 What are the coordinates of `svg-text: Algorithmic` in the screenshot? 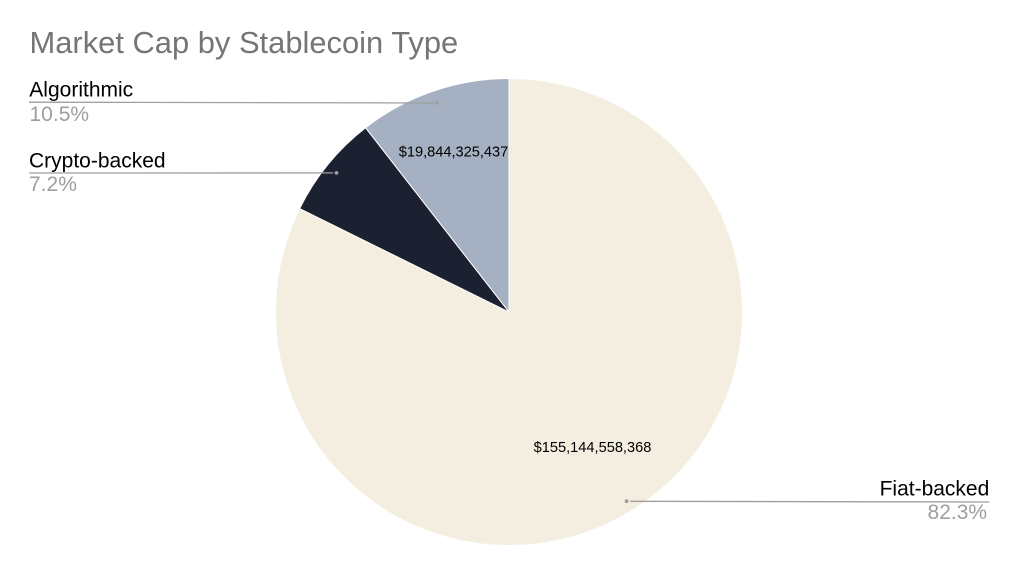 It's located at (81, 90).